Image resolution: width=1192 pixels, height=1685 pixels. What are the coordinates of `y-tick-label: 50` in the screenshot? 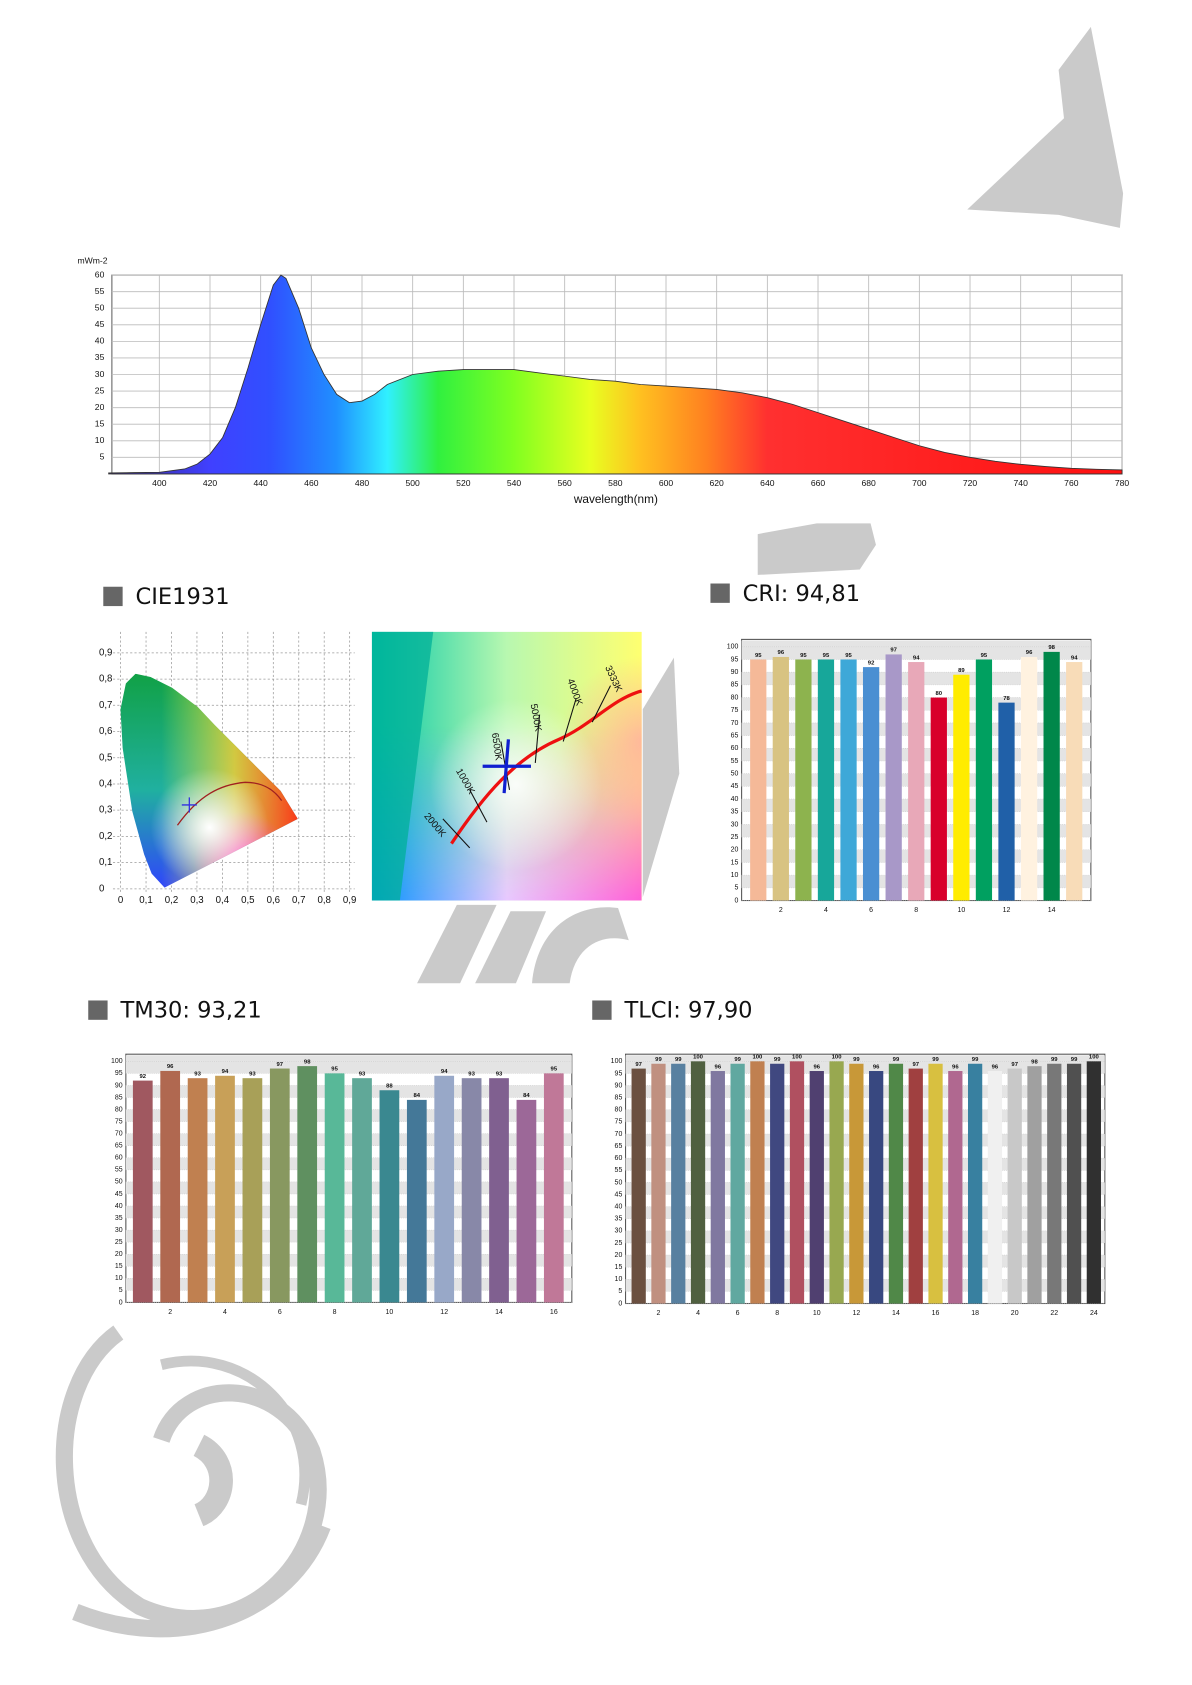 It's located at (735, 774).